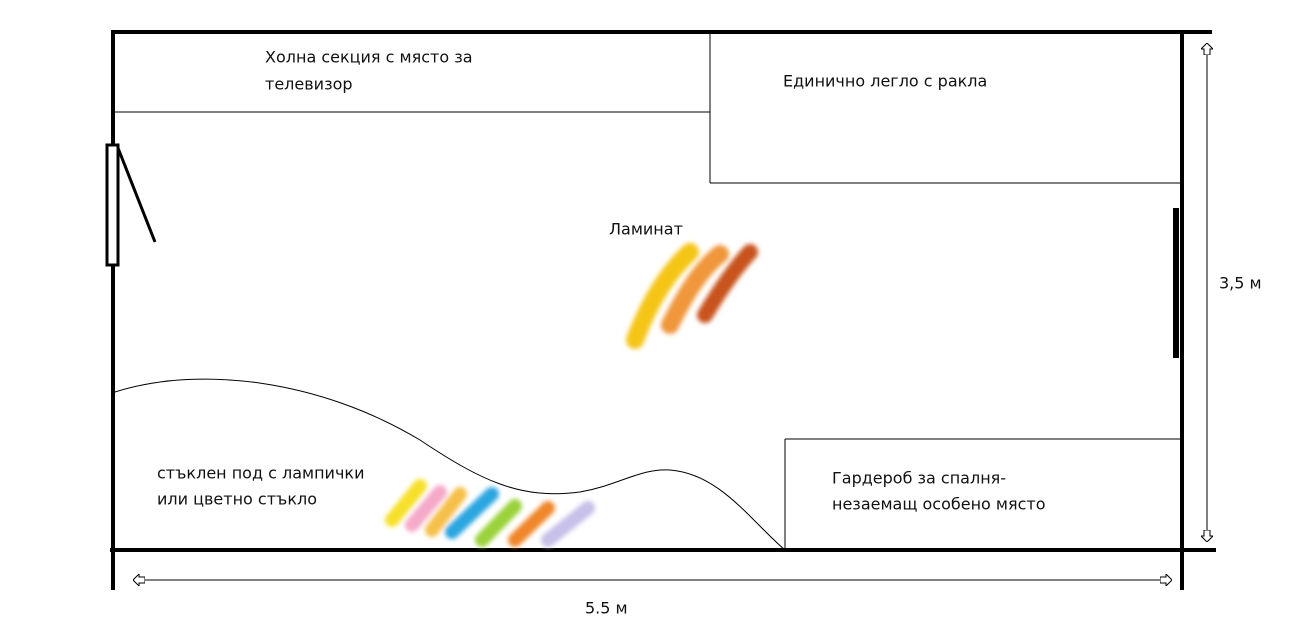 The height and width of the screenshot is (626, 1305). I want to click on tv-label: Холна секция с място за, so click(369, 57).